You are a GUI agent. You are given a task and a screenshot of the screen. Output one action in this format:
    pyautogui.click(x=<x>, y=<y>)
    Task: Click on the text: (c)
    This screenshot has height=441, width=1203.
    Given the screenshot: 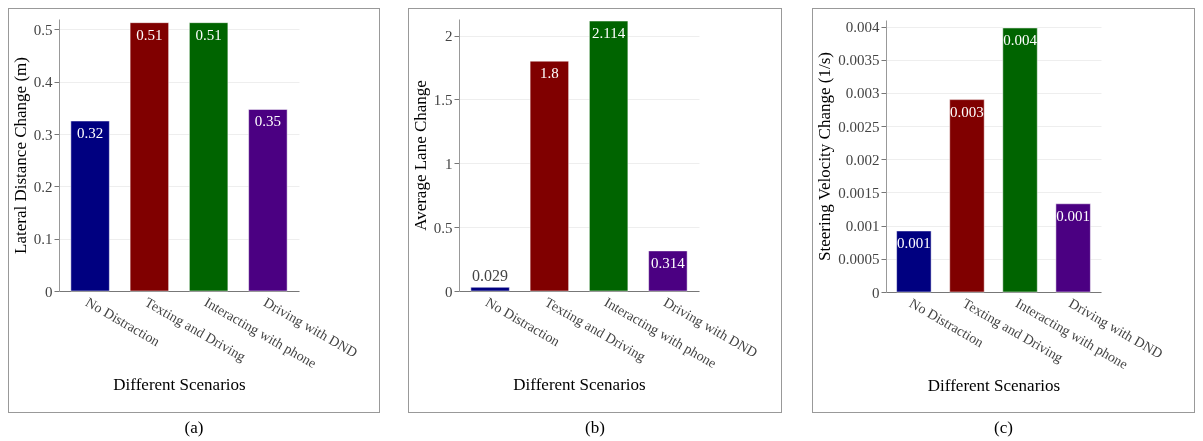 What is the action you would take?
    pyautogui.click(x=1003, y=428)
    